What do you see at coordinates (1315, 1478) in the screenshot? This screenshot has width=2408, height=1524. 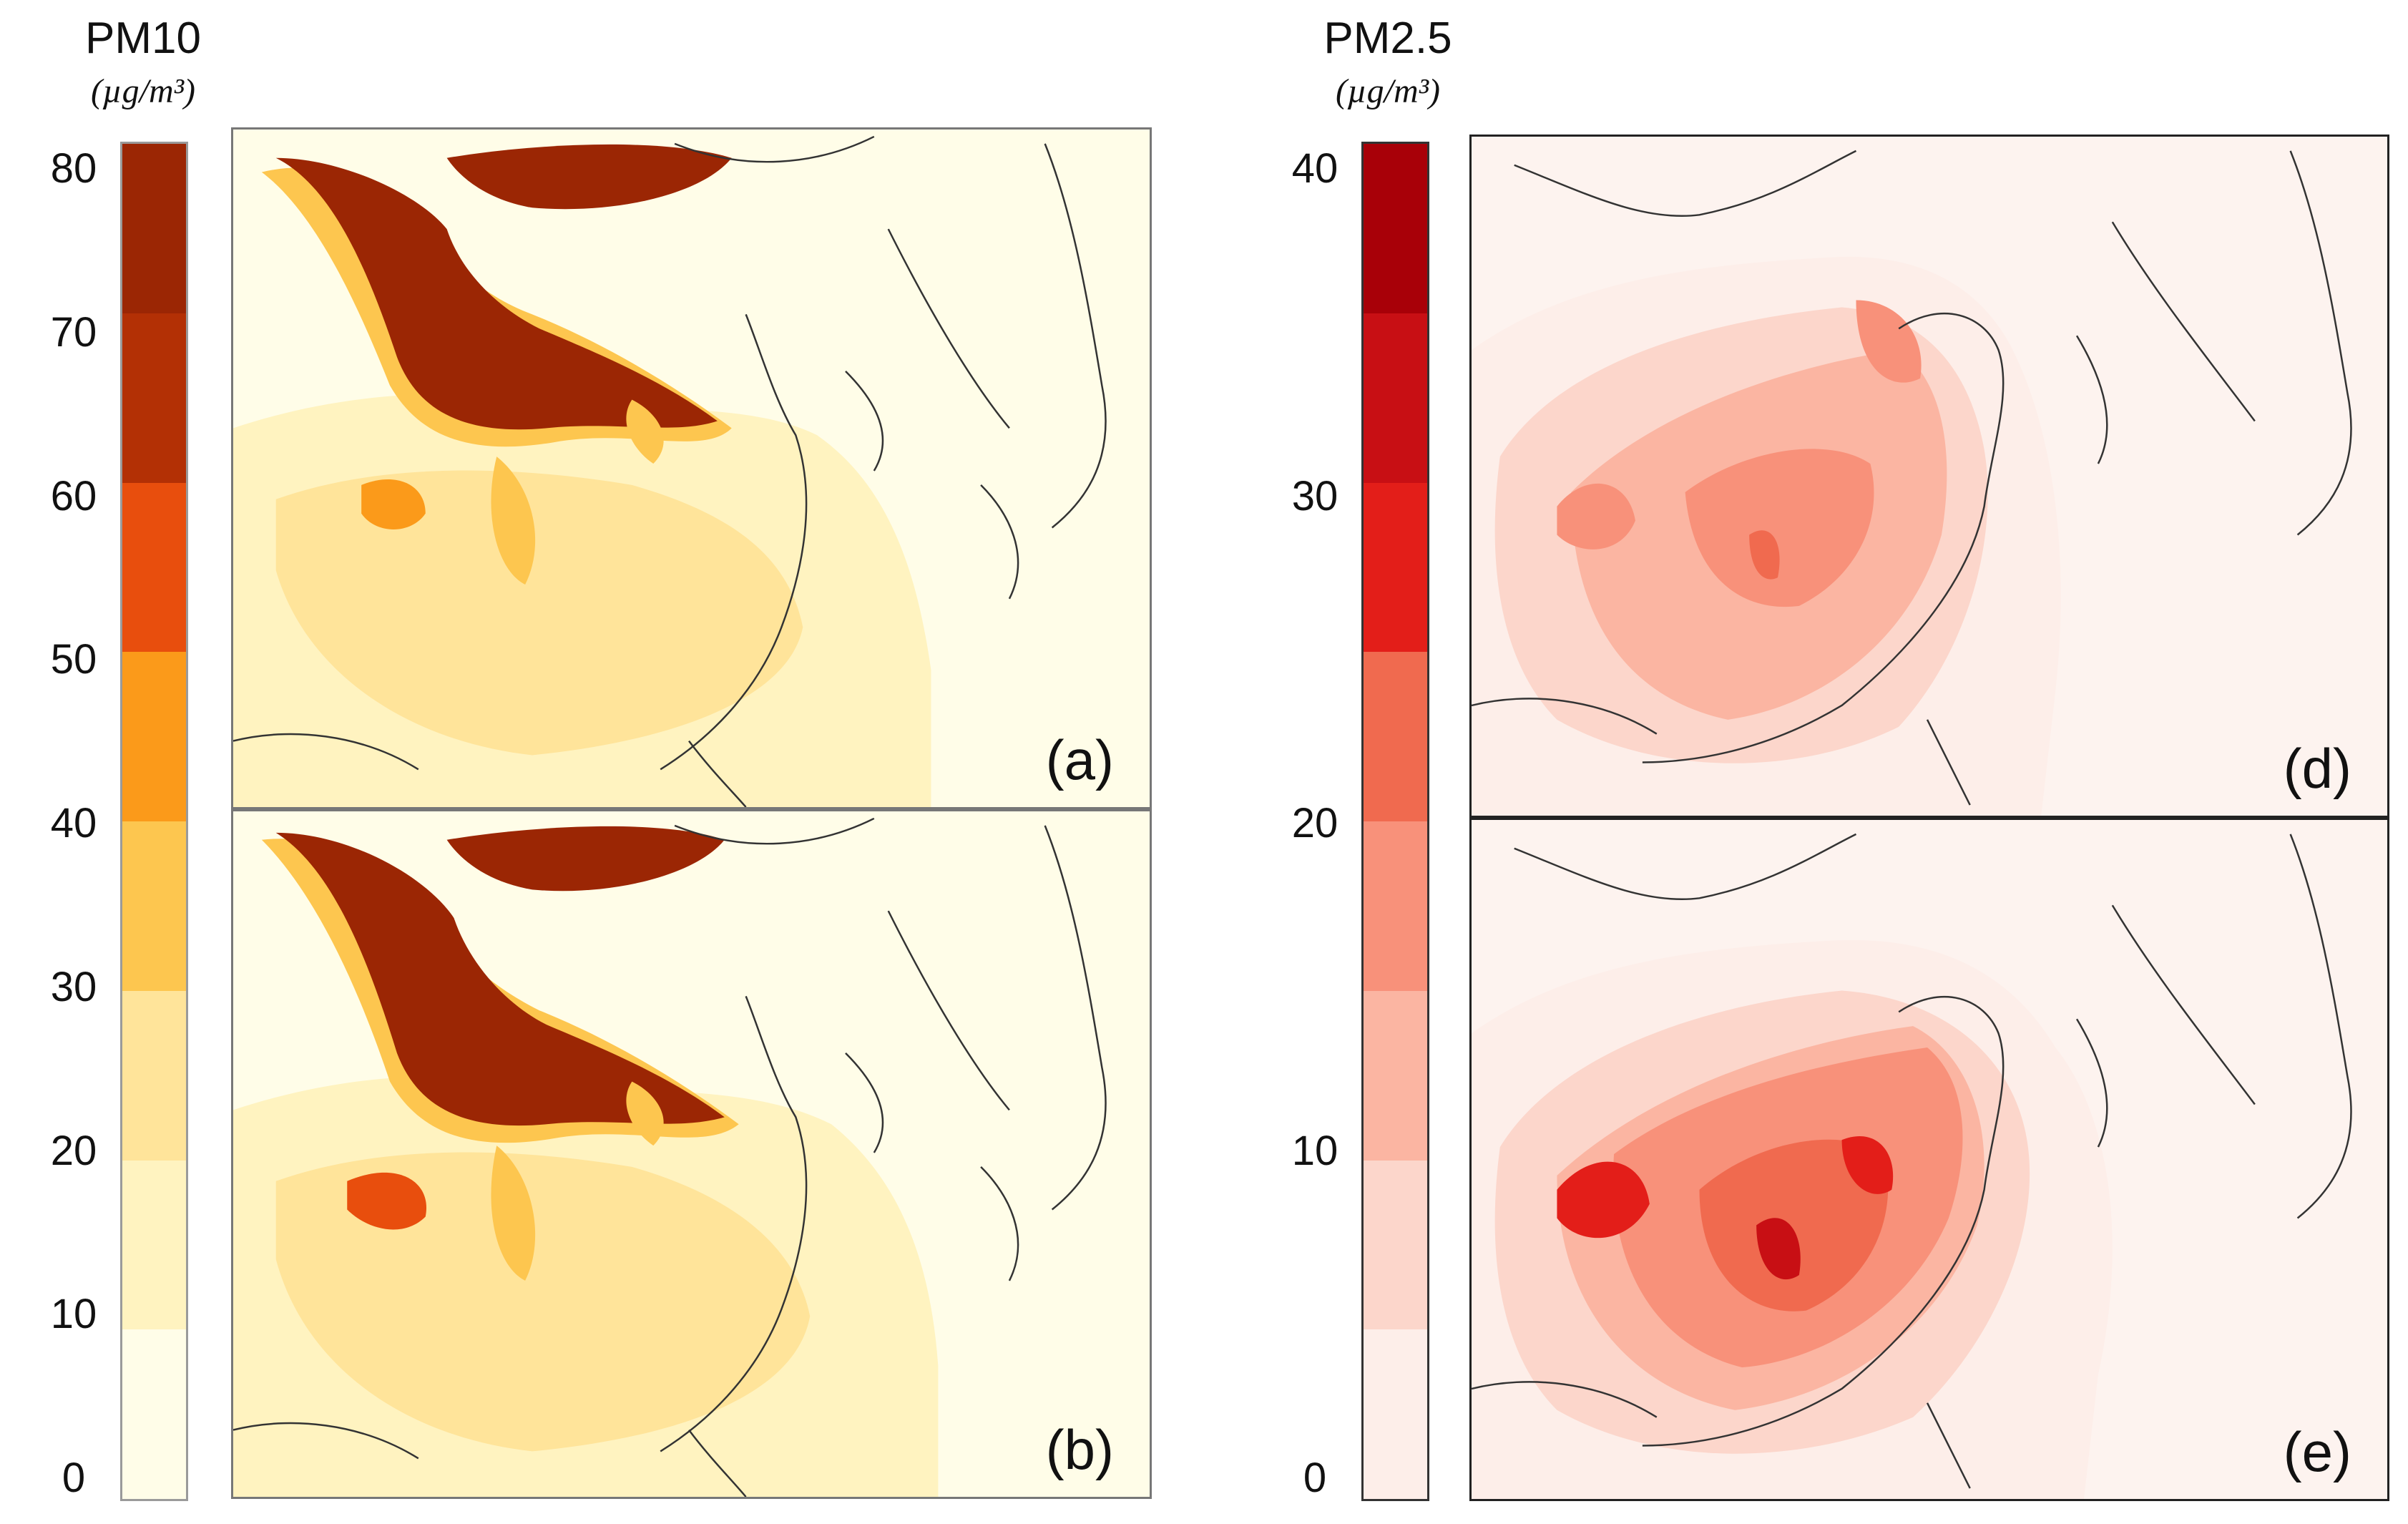 I see `pm25-tick-label: 0` at bounding box center [1315, 1478].